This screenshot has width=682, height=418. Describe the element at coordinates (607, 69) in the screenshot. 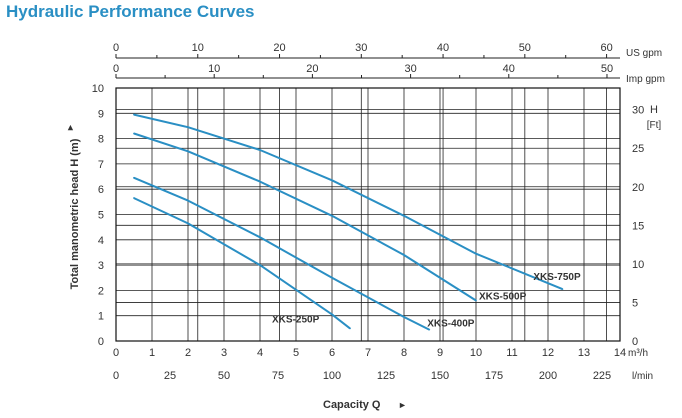

I see `impgpm-tick-label: 50` at that location.